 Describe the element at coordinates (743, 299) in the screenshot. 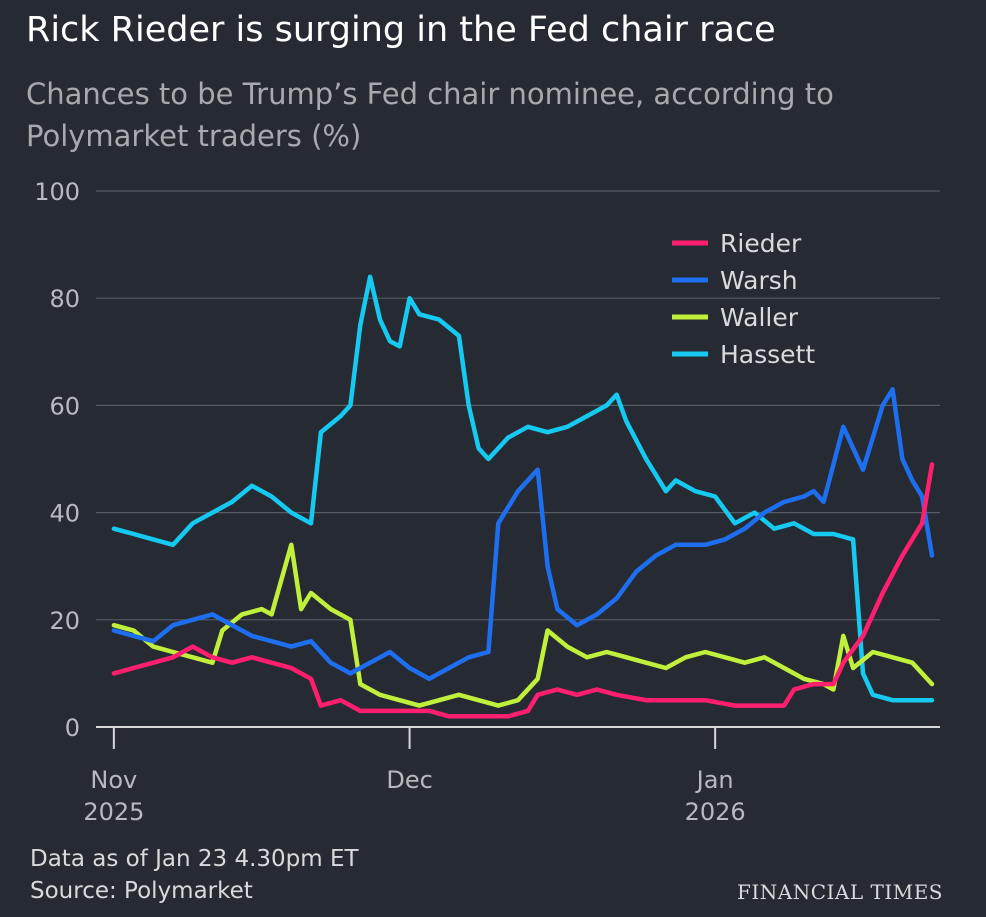

I see `legend: Rieder Warsh Waller Hassett` at that location.